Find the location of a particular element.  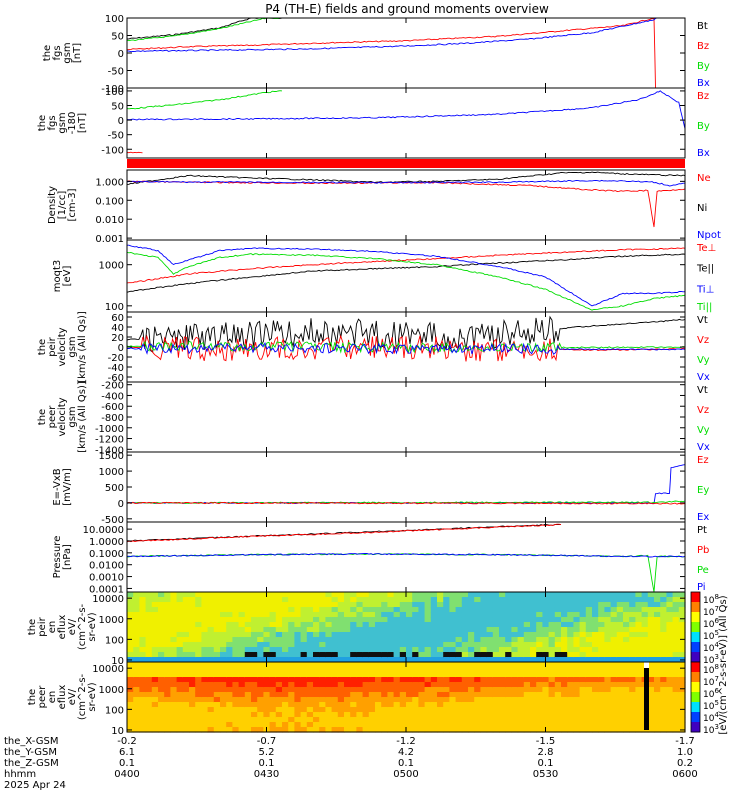

series-Bx-line is located at coordinates (406, 109).